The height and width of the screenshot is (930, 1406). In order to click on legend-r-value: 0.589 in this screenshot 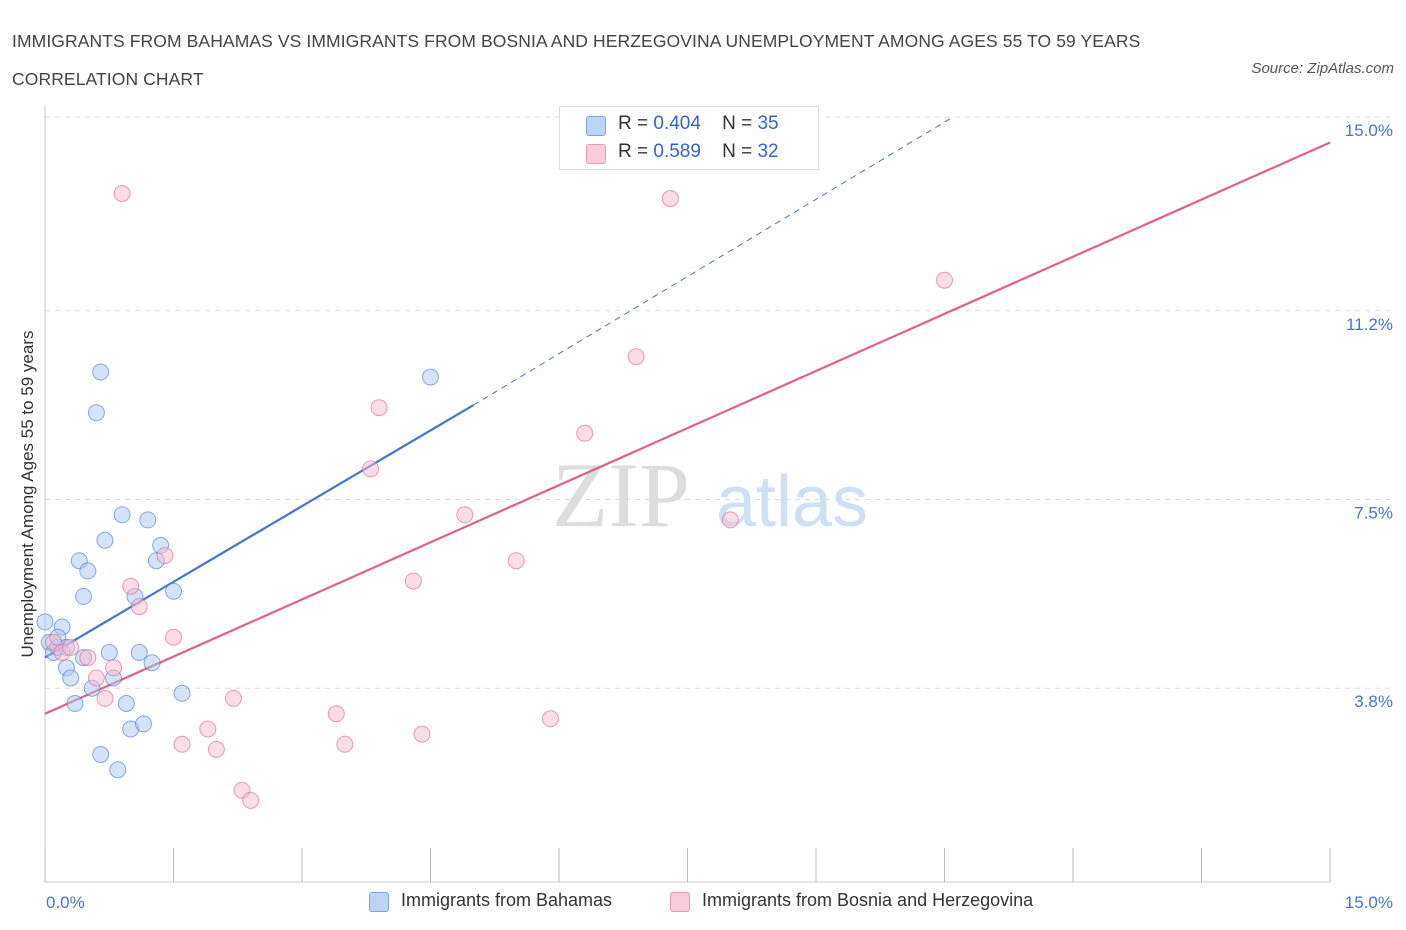, I will do `click(677, 151)`.